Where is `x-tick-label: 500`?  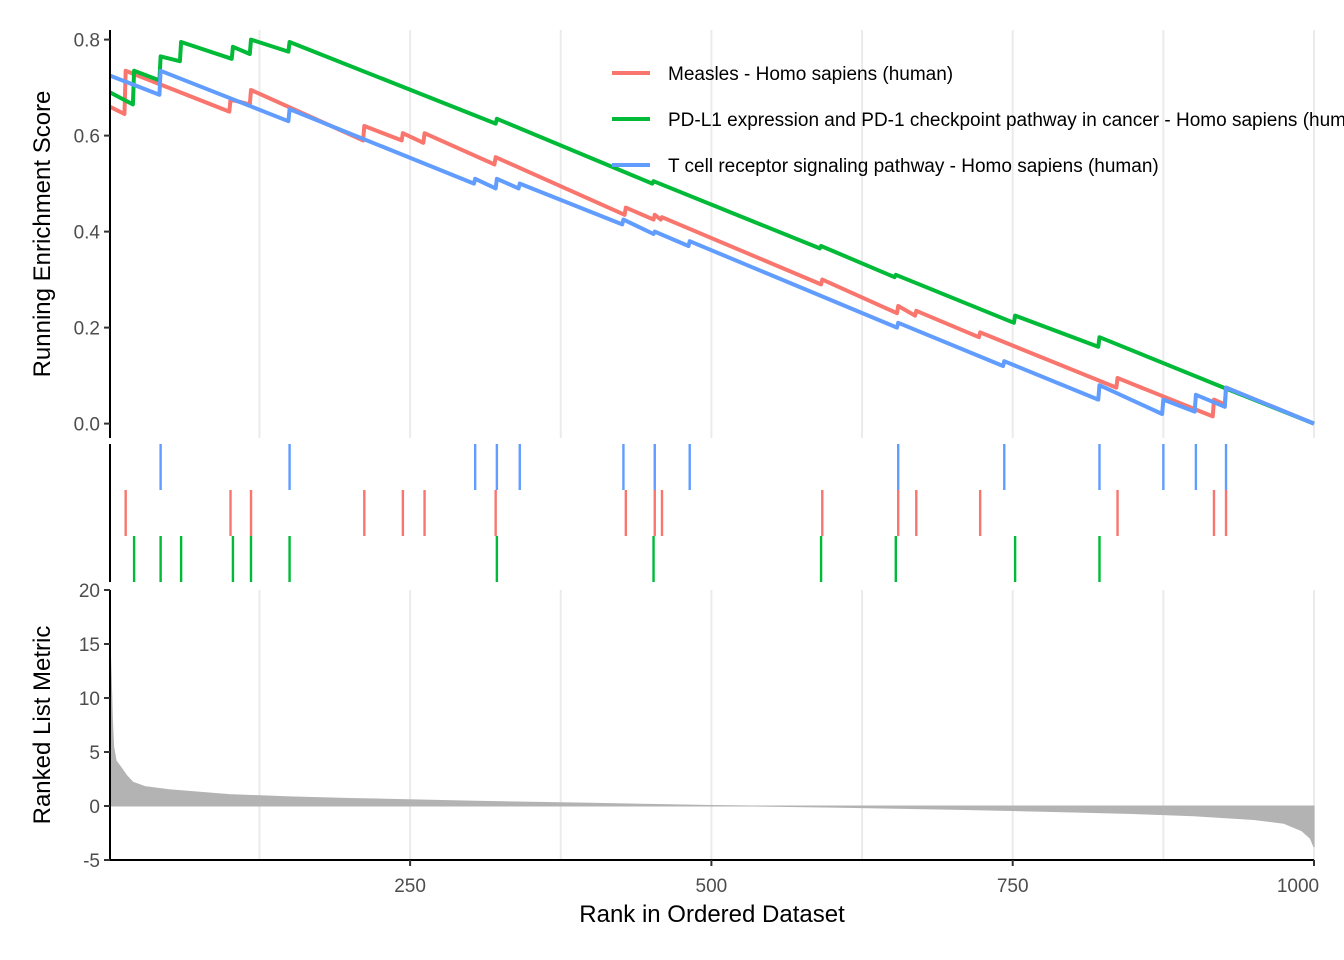 x-tick-label: 500 is located at coordinates (712, 886).